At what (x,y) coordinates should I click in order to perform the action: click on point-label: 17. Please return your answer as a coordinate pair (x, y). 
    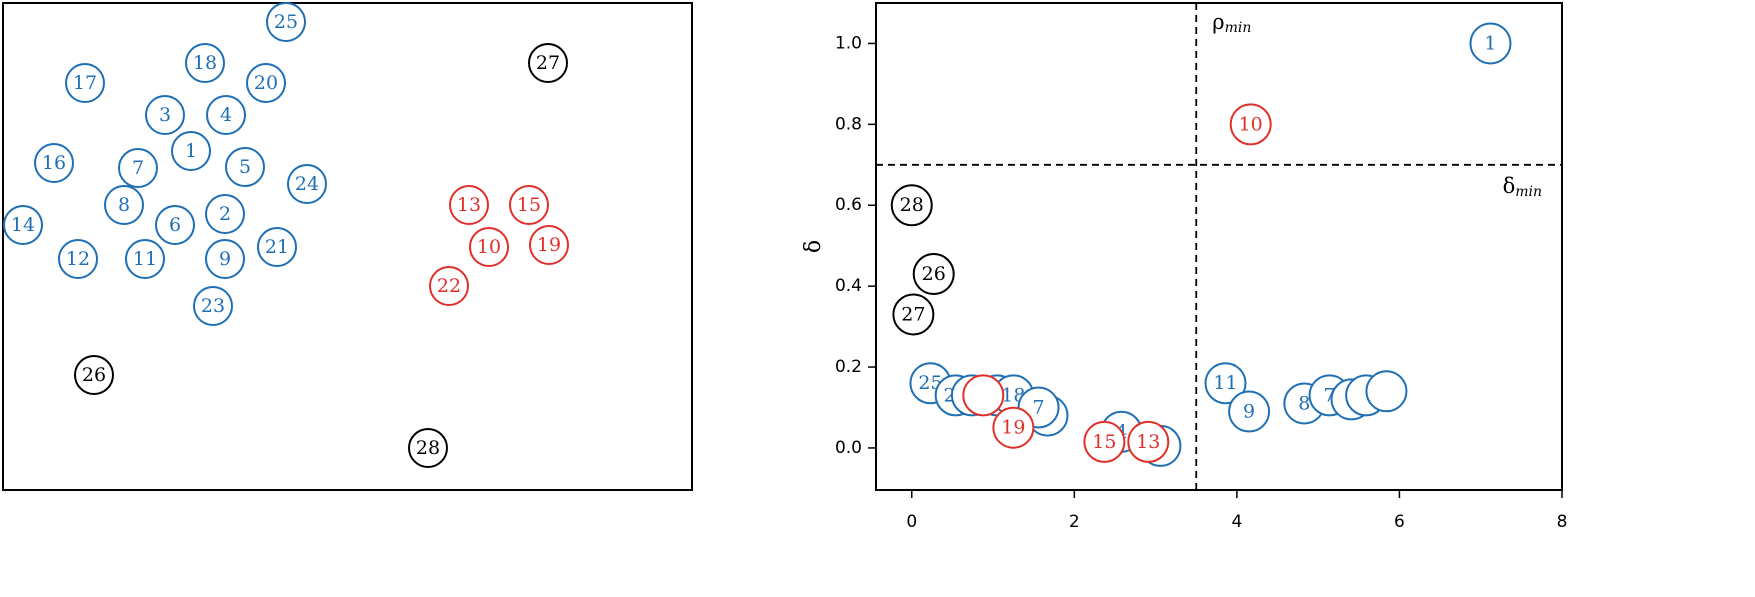
    Looking at the image, I should click on (85, 83).